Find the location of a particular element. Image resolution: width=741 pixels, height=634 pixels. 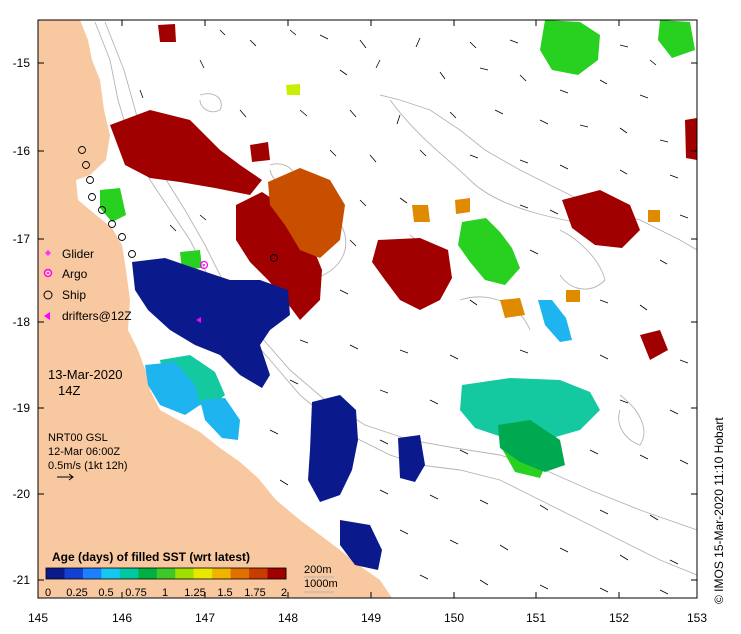

y-tick-label: -21 is located at coordinates (22, 580).